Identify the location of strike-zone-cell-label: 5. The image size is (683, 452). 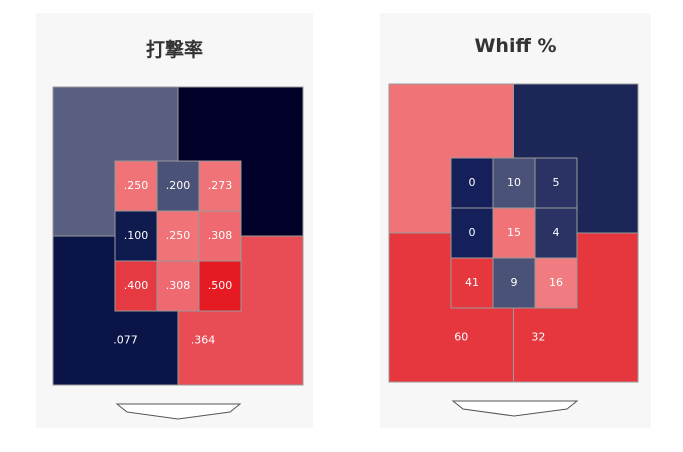
(556, 182).